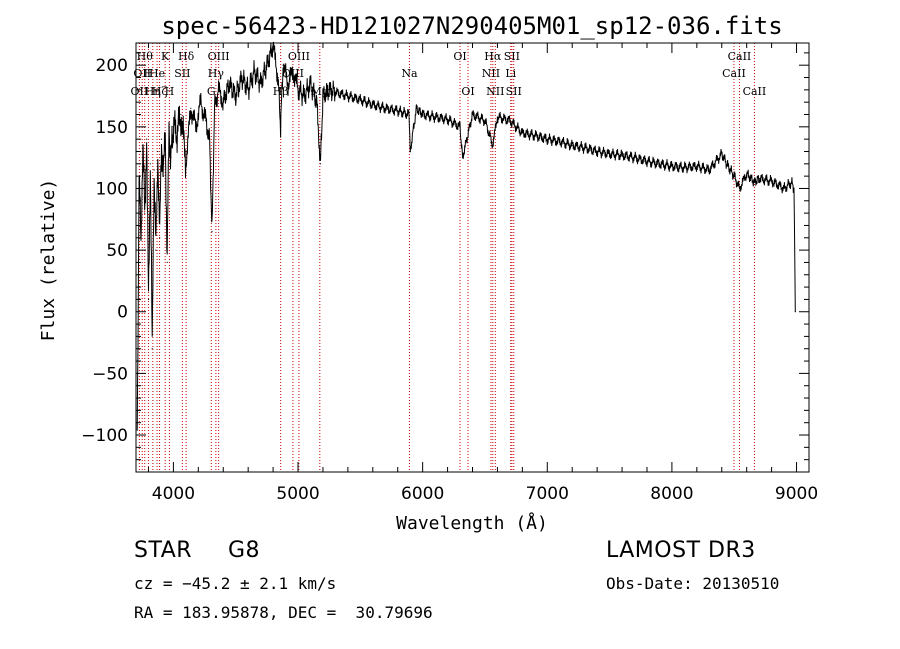 This screenshot has height=649, width=900. What do you see at coordinates (160, 91) in the screenshot?
I see `line-label-6: Hζ` at bounding box center [160, 91].